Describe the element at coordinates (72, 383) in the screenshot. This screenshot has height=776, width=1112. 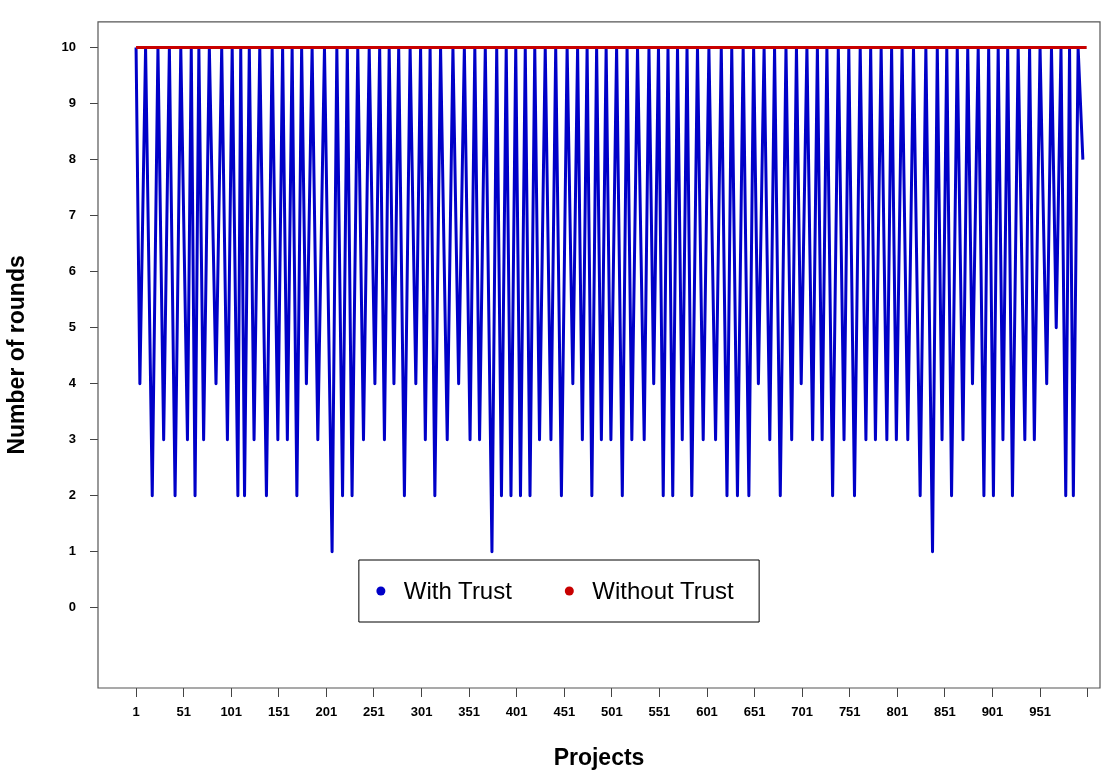
I see `y-tick-label: 4` at that location.